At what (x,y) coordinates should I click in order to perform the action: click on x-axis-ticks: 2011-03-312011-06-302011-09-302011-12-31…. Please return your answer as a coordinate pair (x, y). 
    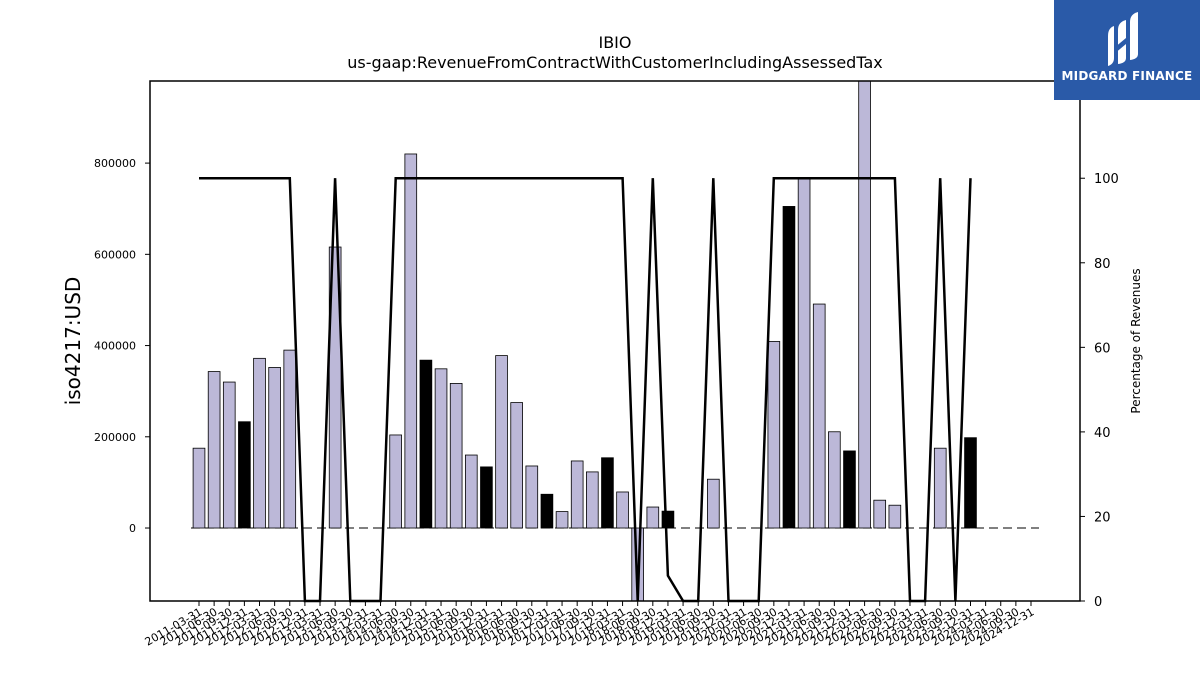
    Looking at the image, I should click on (590, 625).